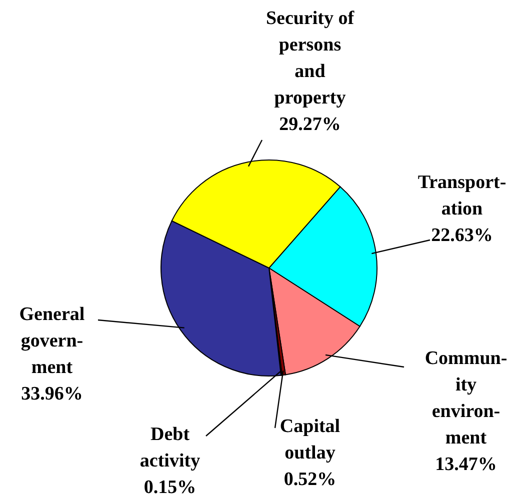  Describe the element at coordinates (466, 464) in the screenshot. I see `data-label: 13.47%` at that location.